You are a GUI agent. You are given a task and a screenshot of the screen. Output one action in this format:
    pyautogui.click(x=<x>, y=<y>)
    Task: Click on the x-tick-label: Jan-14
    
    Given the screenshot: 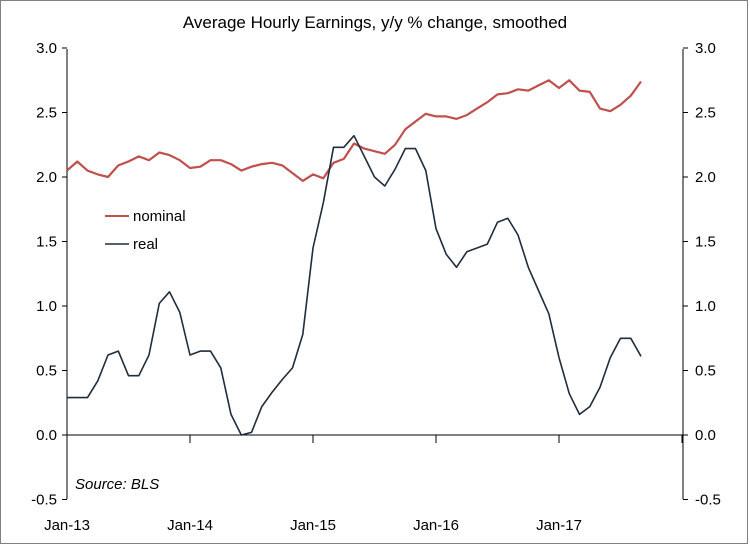 What is the action you would take?
    pyautogui.click(x=190, y=525)
    